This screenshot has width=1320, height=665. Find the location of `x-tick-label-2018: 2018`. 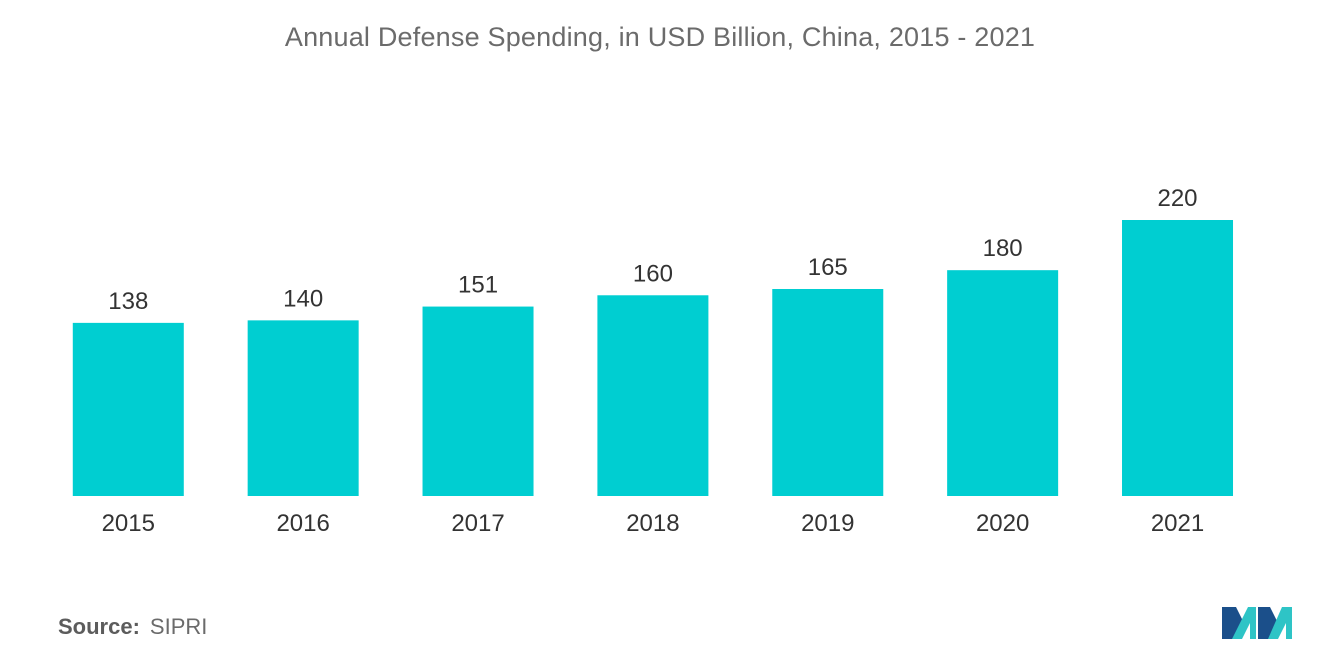

x-tick-label-2018: 2018 is located at coordinates (652, 523).